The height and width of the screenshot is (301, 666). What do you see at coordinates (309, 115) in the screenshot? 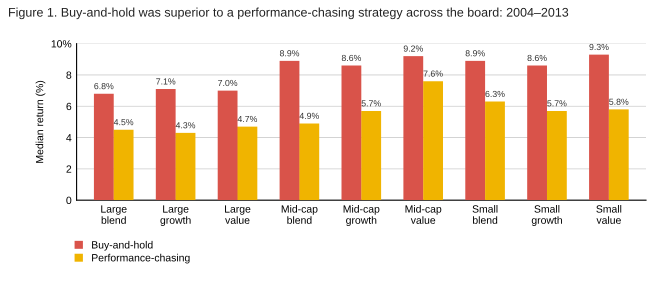
I see `data-label: 4.9%` at bounding box center [309, 115].